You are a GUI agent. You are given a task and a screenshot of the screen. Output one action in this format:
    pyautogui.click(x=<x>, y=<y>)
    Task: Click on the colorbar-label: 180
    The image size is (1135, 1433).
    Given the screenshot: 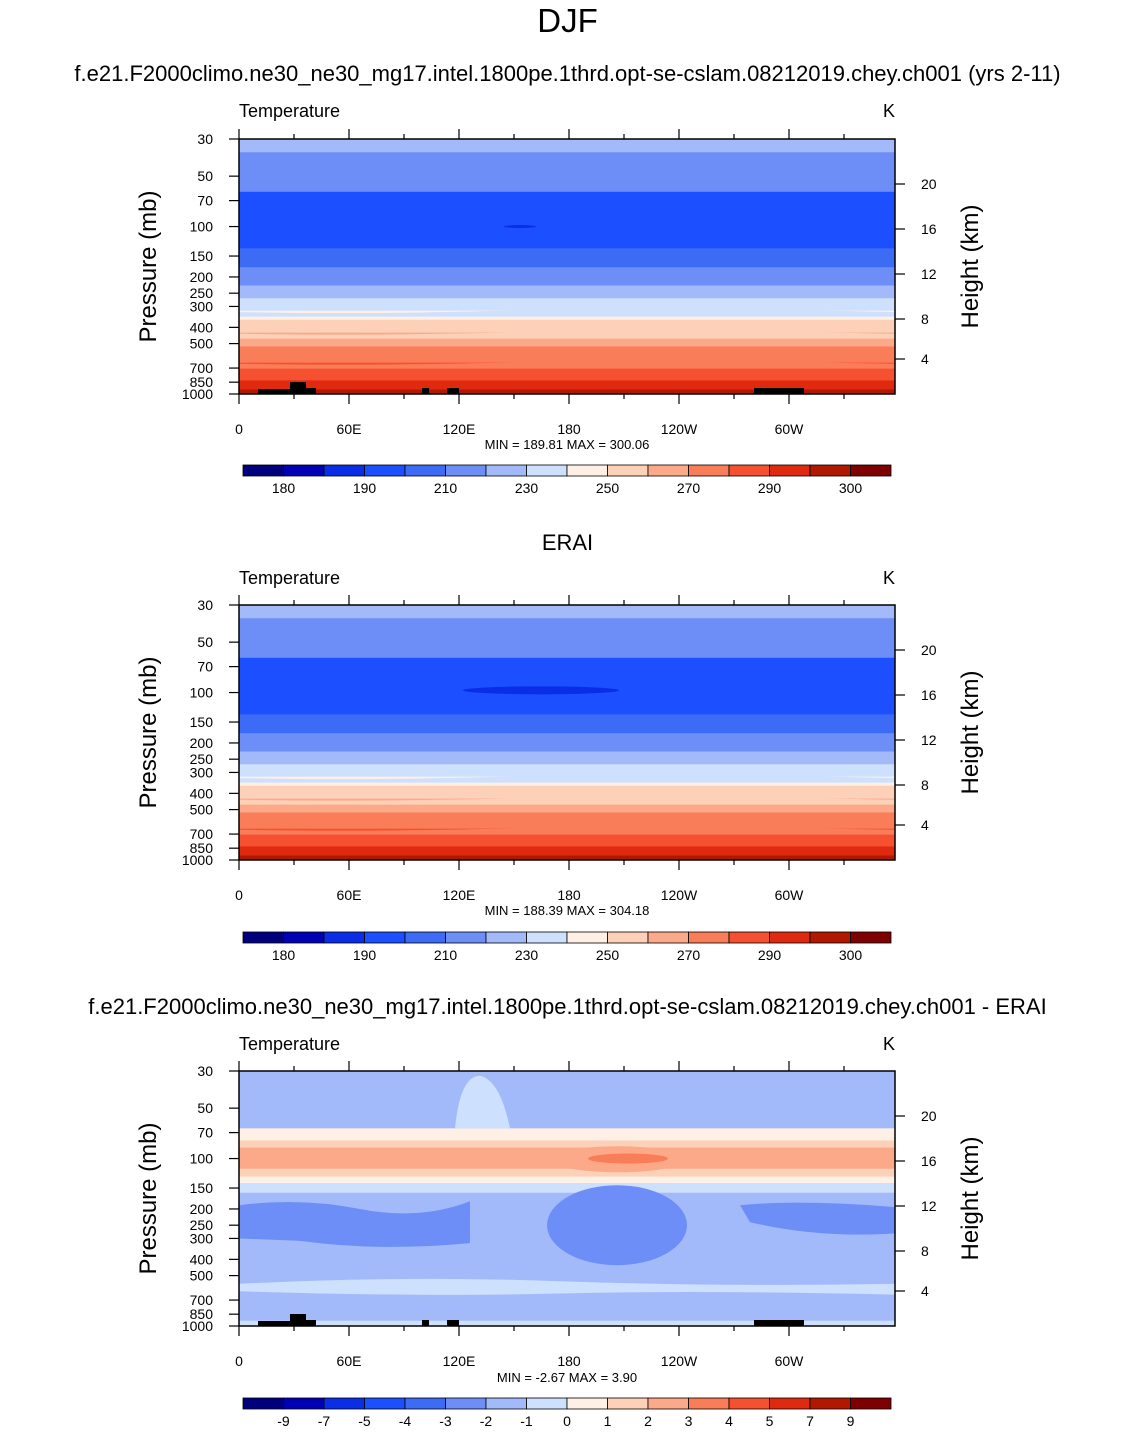 What is the action you would take?
    pyautogui.click(x=284, y=488)
    